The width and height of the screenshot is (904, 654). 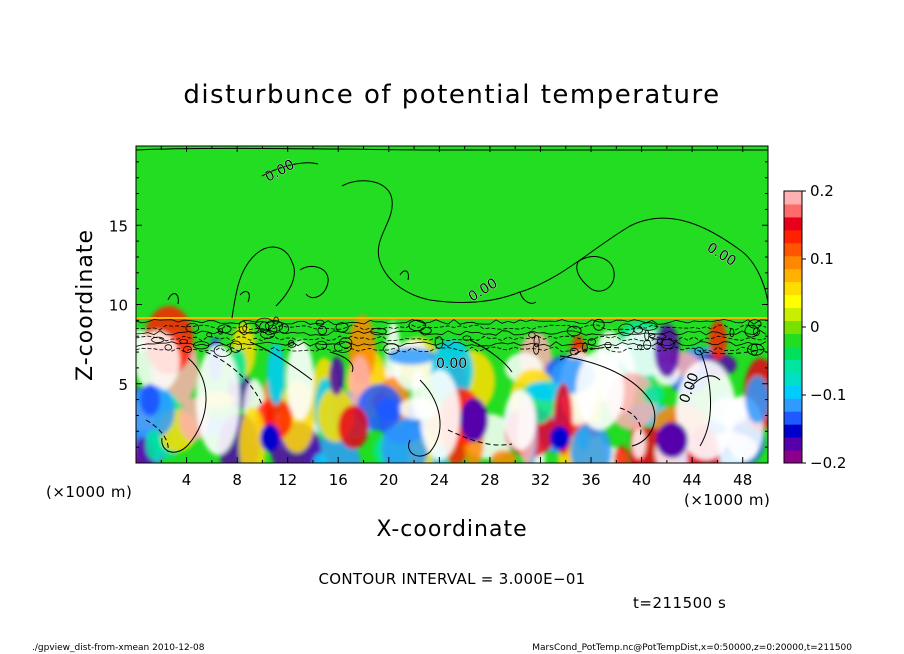 What do you see at coordinates (822, 259) in the screenshot?
I see `colorbar-tick-label: 0.1` at bounding box center [822, 259].